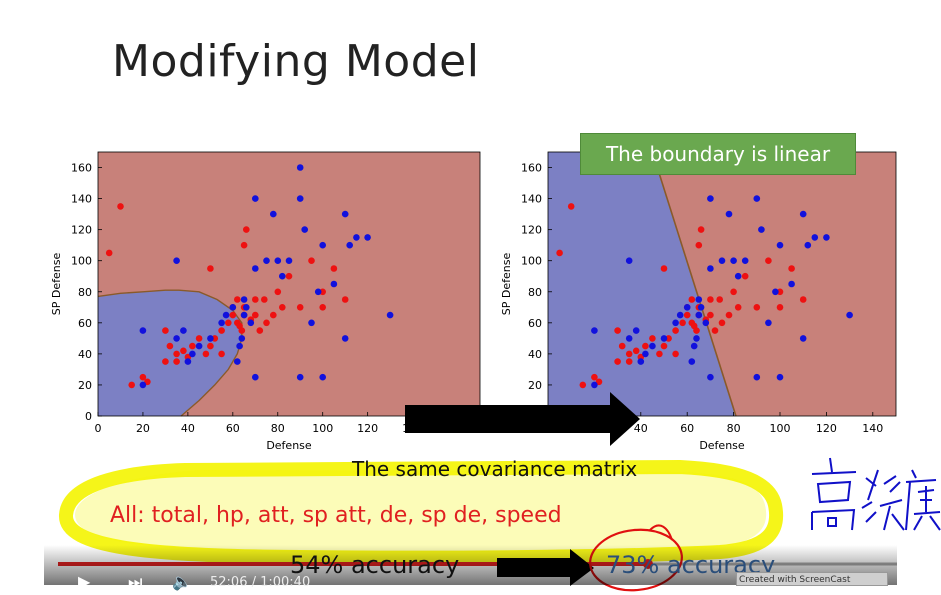 This screenshot has height=595, width=941. What do you see at coordinates (289, 445) in the screenshot?
I see `x-axis-label: Defense` at bounding box center [289, 445].